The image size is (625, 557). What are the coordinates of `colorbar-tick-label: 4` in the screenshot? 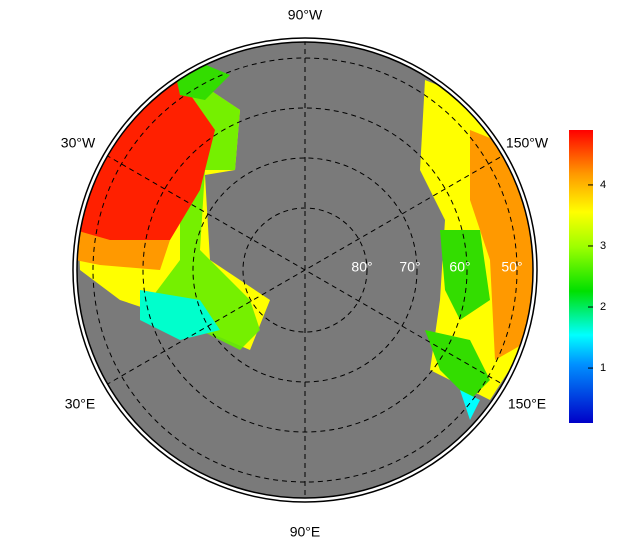 It's located at (603, 185).